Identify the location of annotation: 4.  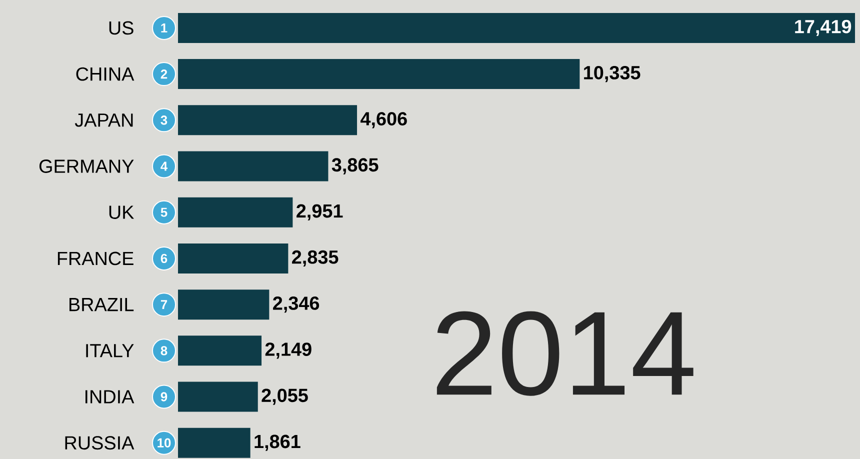
(164, 166).